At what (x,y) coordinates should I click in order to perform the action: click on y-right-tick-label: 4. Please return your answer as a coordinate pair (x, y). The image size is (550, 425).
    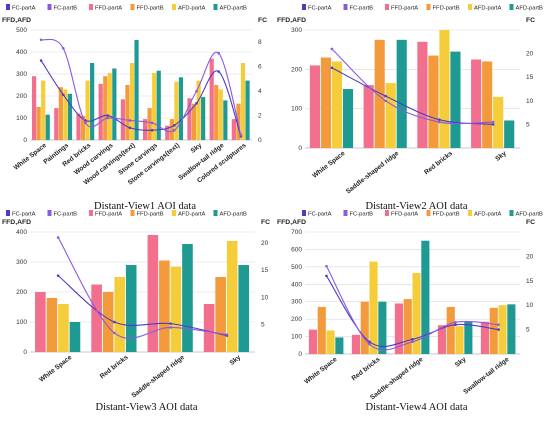
    Looking at the image, I should click on (260, 91).